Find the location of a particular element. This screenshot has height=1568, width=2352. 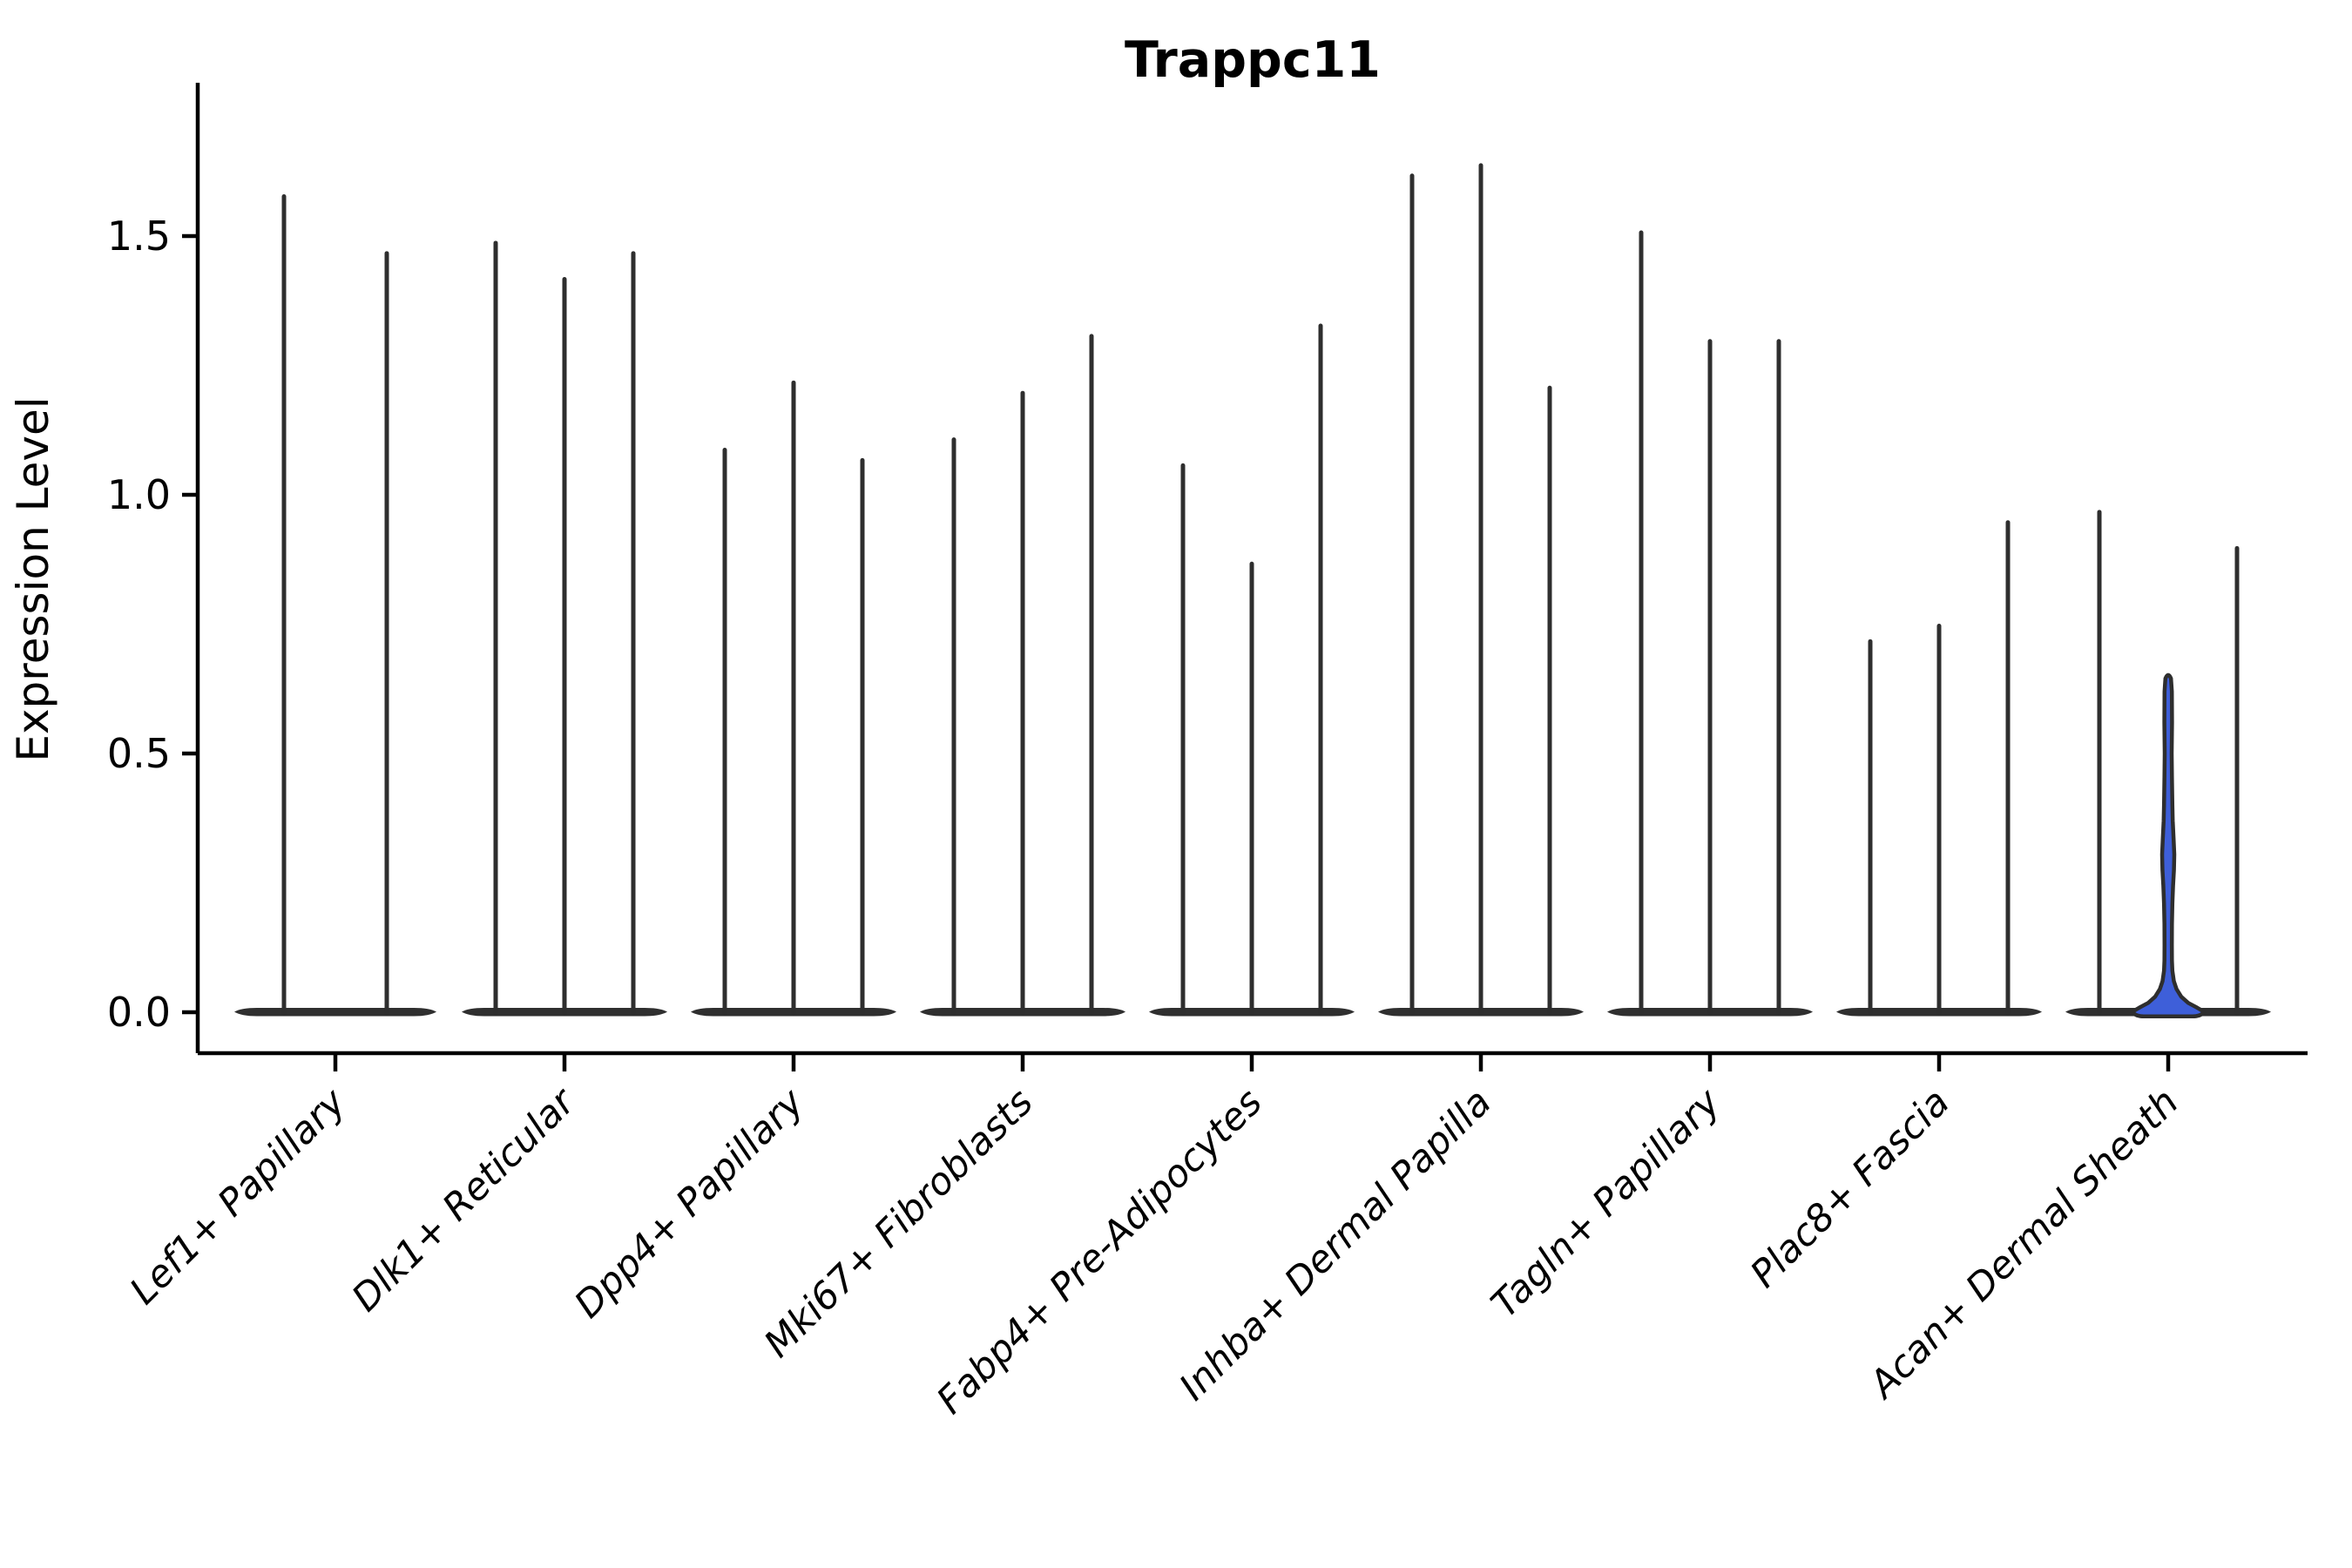

x-tick-label: Dpp4+ Papillary is located at coordinates (689, 1203).